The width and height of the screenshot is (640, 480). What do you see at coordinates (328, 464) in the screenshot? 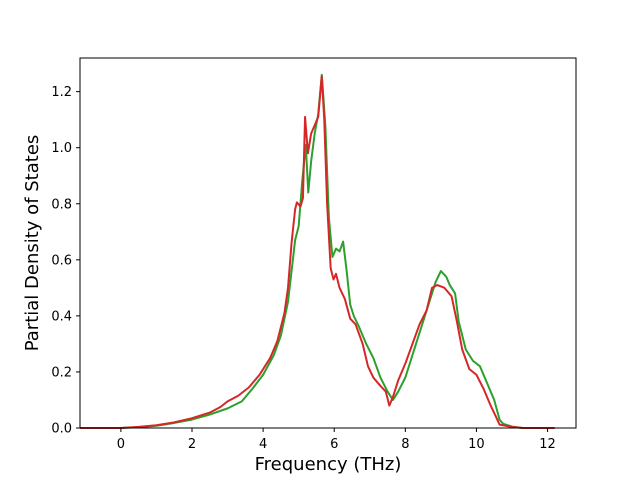
I see `x-axis-label: Frequency (THz)` at bounding box center [328, 464].